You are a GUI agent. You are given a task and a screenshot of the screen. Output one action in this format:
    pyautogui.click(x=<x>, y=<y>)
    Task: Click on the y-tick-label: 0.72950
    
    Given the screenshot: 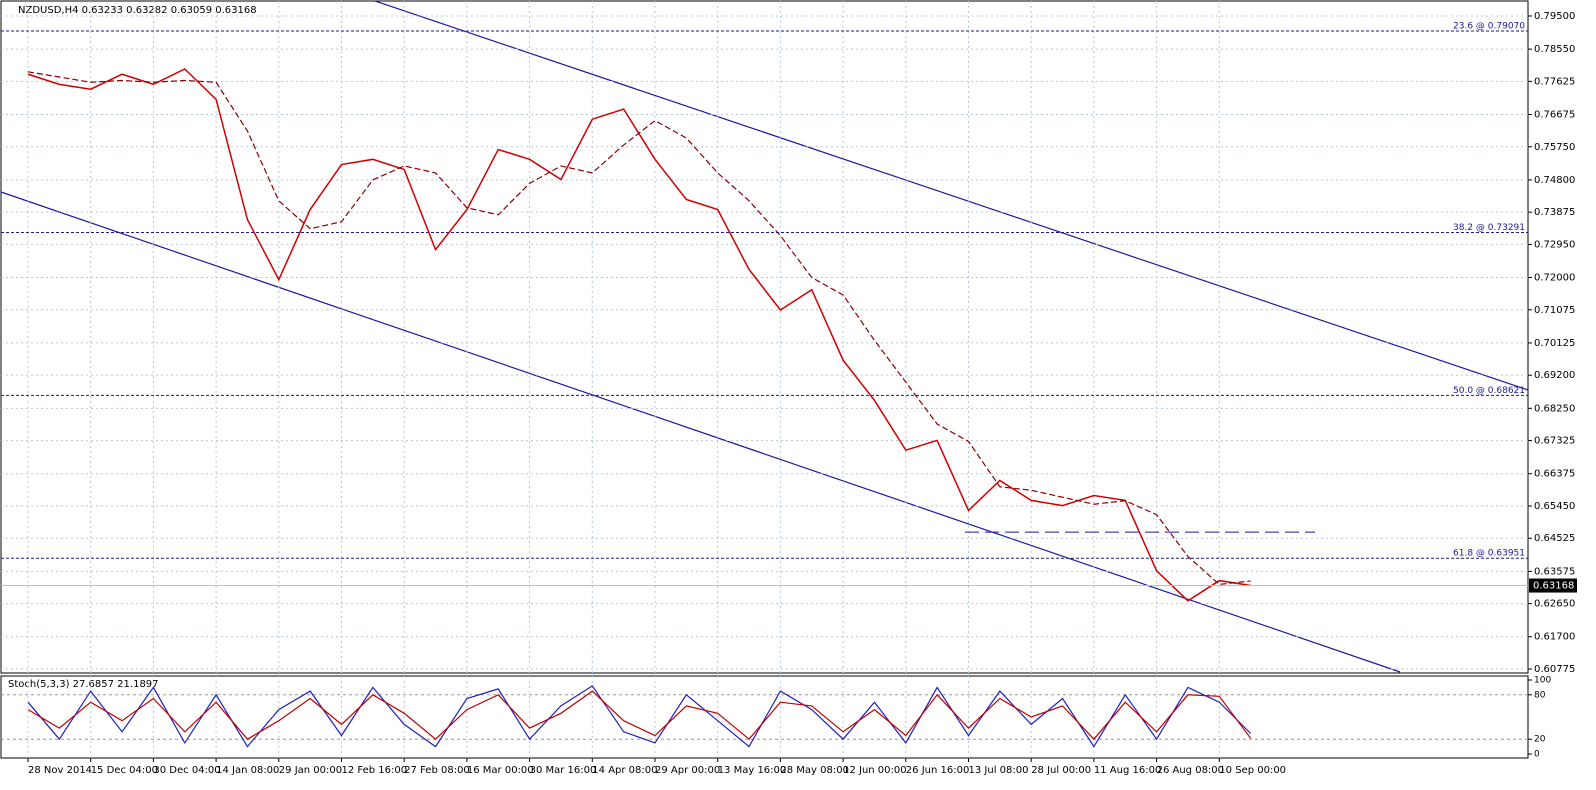 What is the action you would take?
    pyautogui.click(x=1554, y=244)
    